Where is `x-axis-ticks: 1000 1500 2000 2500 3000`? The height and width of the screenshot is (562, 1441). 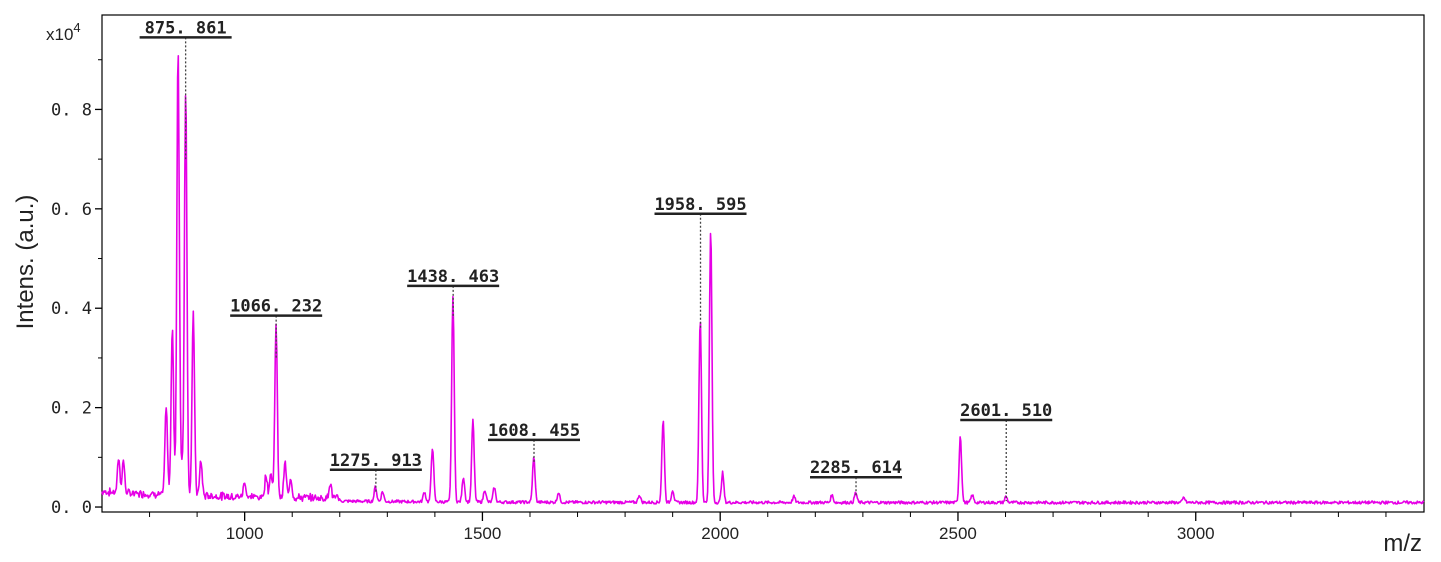
x-axis-ticks: 1000 1500 2000 2500 3000 is located at coordinates (720, 527).